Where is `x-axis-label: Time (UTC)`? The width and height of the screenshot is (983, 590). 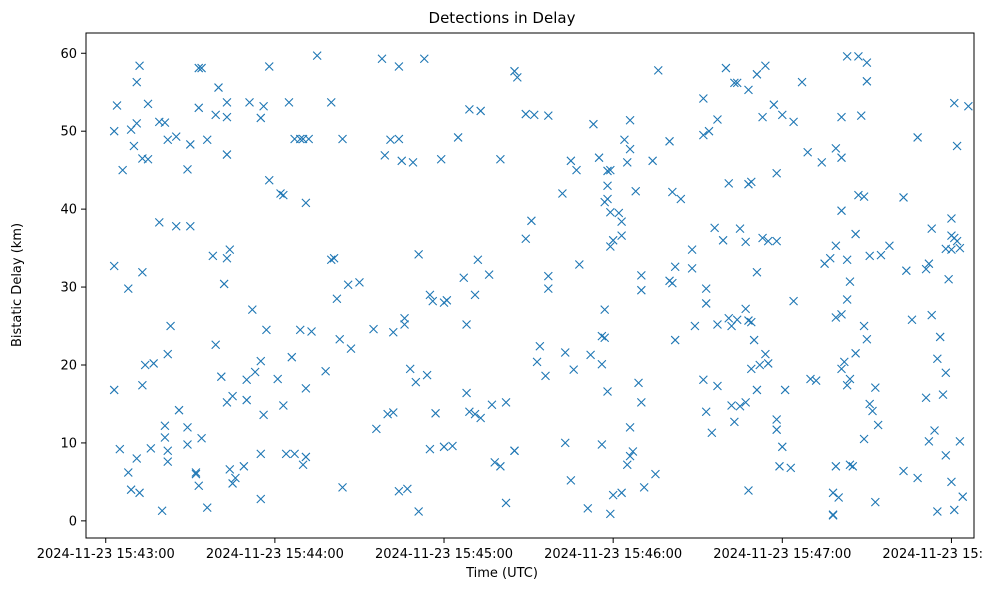 x-axis-label: Time (UTC) is located at coordinates (501, 573).